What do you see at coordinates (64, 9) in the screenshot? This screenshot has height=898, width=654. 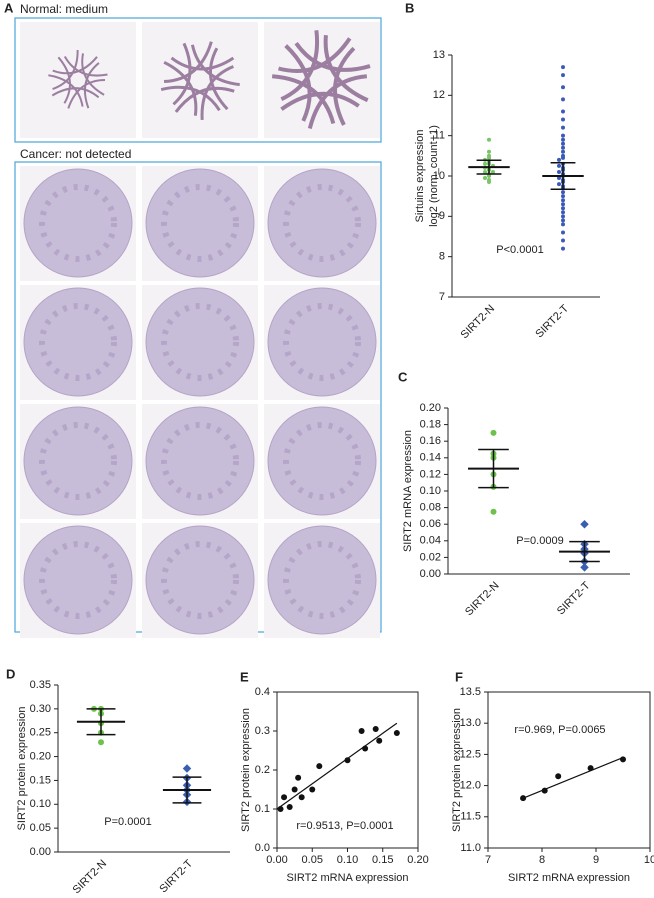 I see `normal-title: Normal: medium` at bounding box center [64, 9].